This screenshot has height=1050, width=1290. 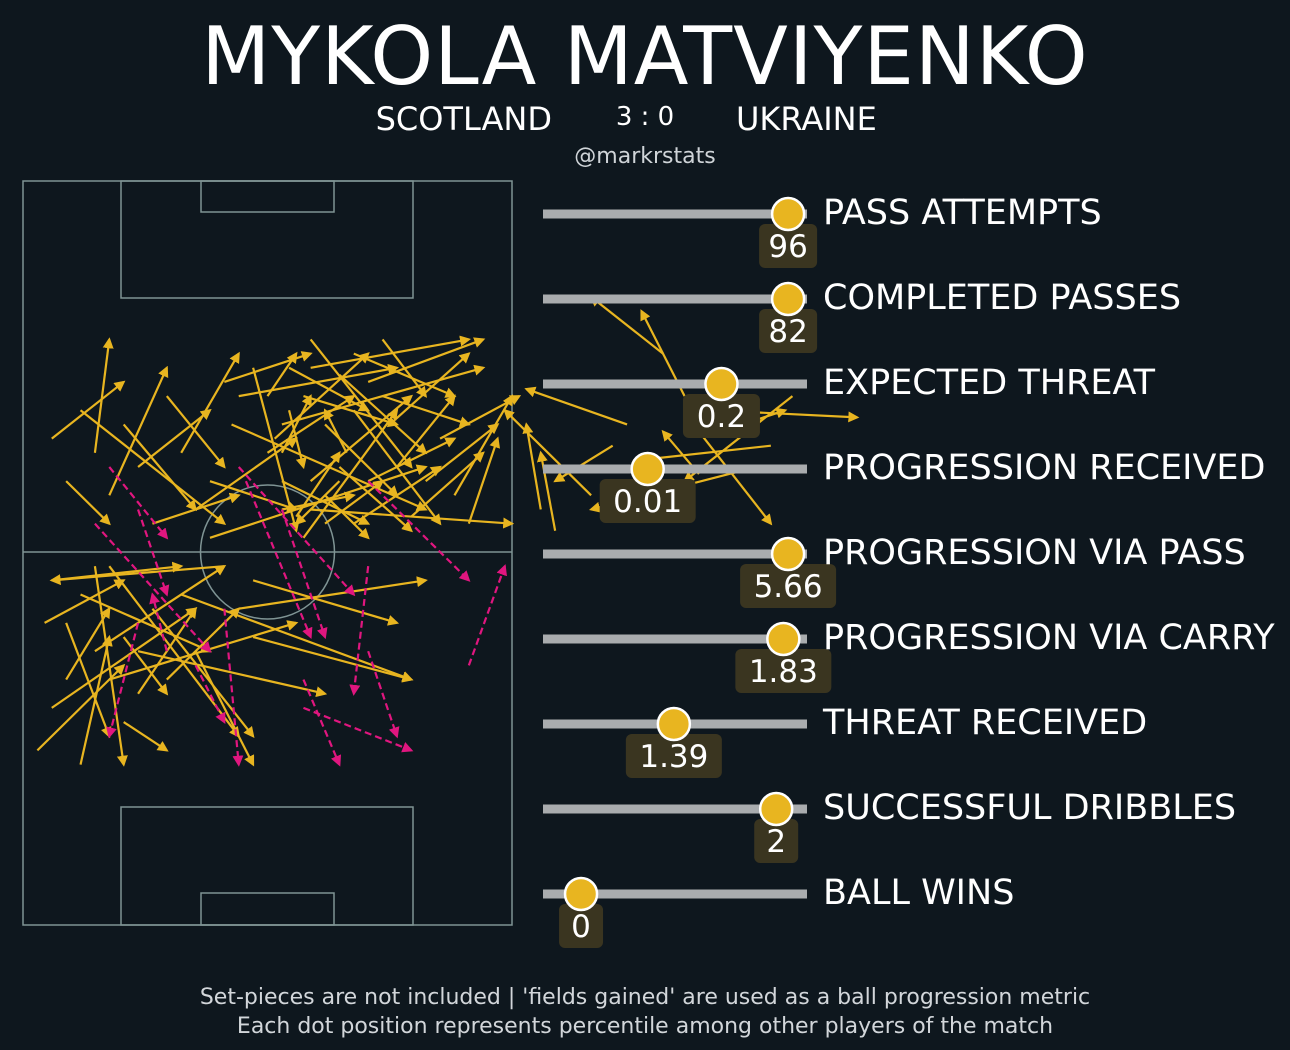 I want to click on metric-value-0: 96, so click(x=787, y=247).